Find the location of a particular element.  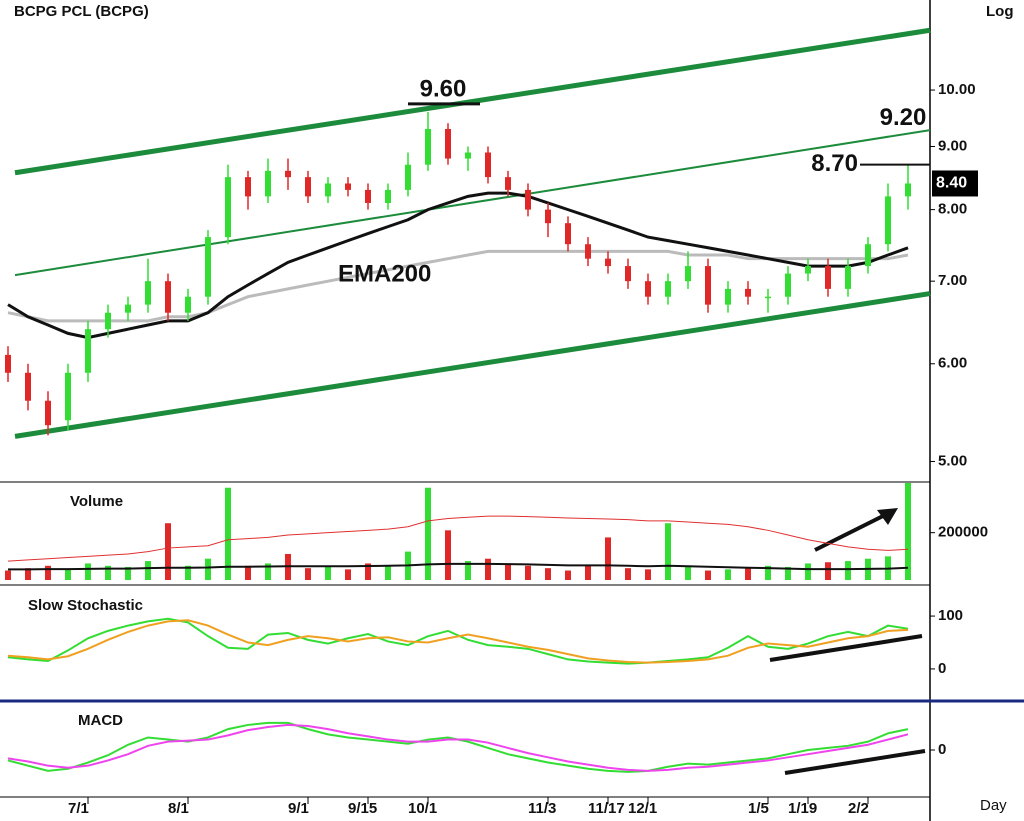

annotation: 9.60 is located at coordinates (443, 88).